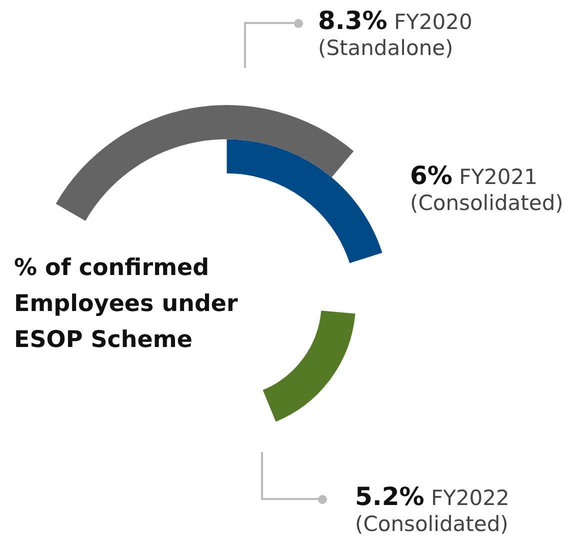 The image size is (588, 549). What do you see at coordinates (431, 175) in the screenshot?
I see `data-label: 6%` at bounding box center [431, 175].